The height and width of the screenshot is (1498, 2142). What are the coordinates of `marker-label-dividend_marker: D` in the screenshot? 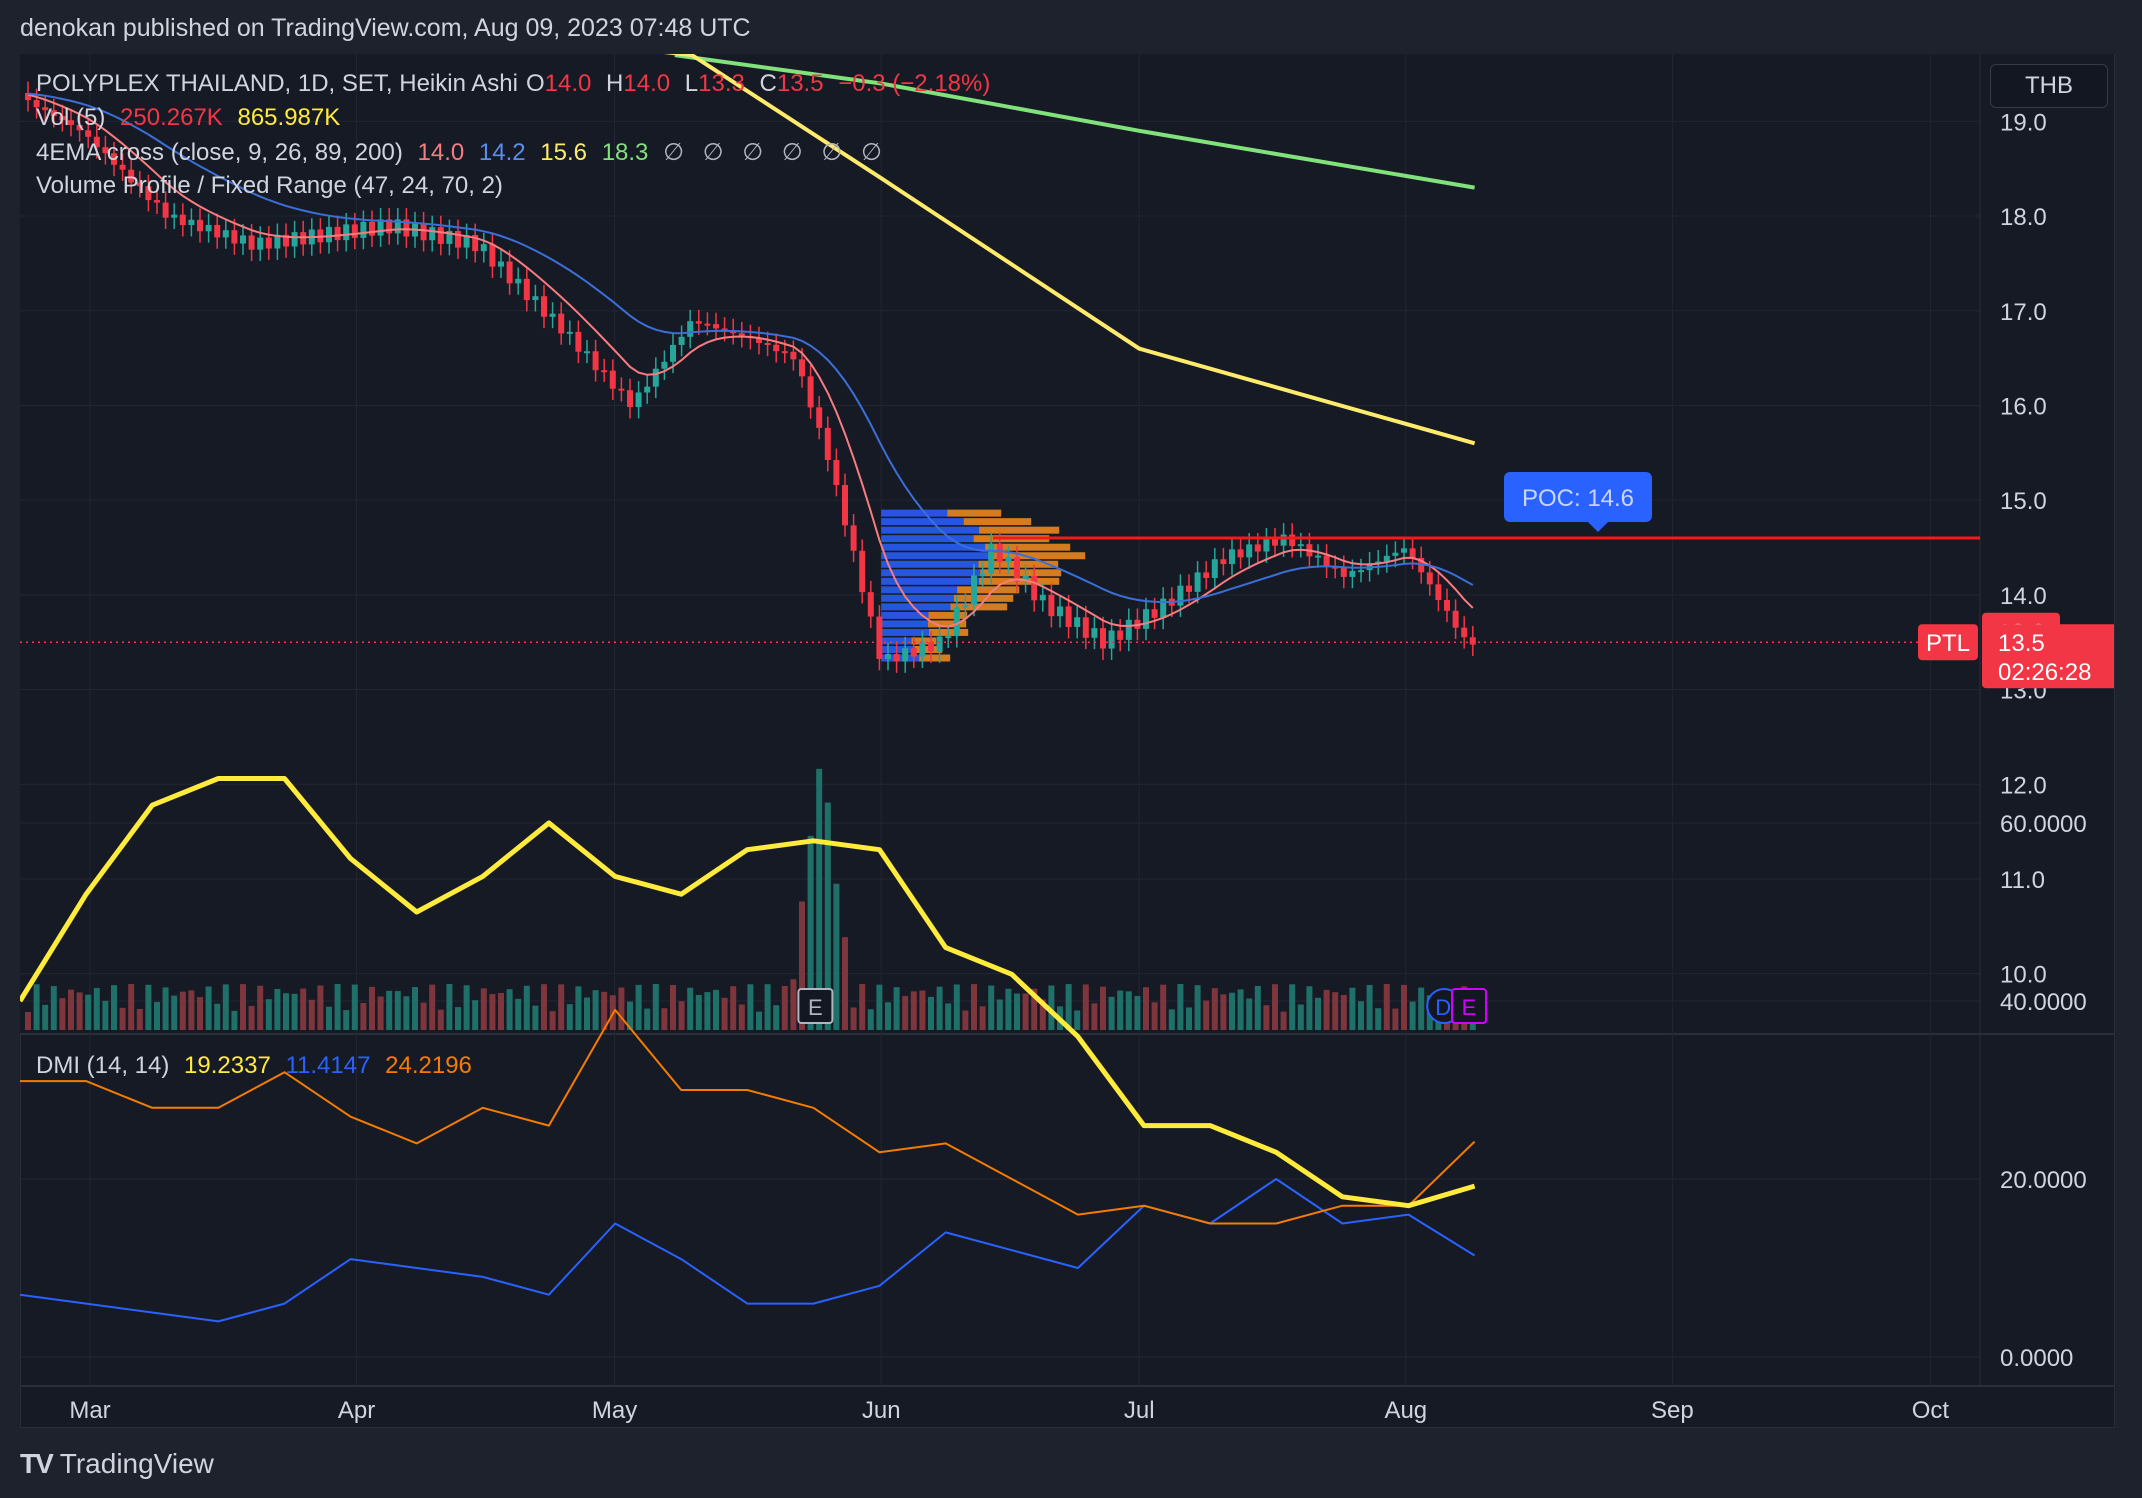 It's located at (1443, 1007).